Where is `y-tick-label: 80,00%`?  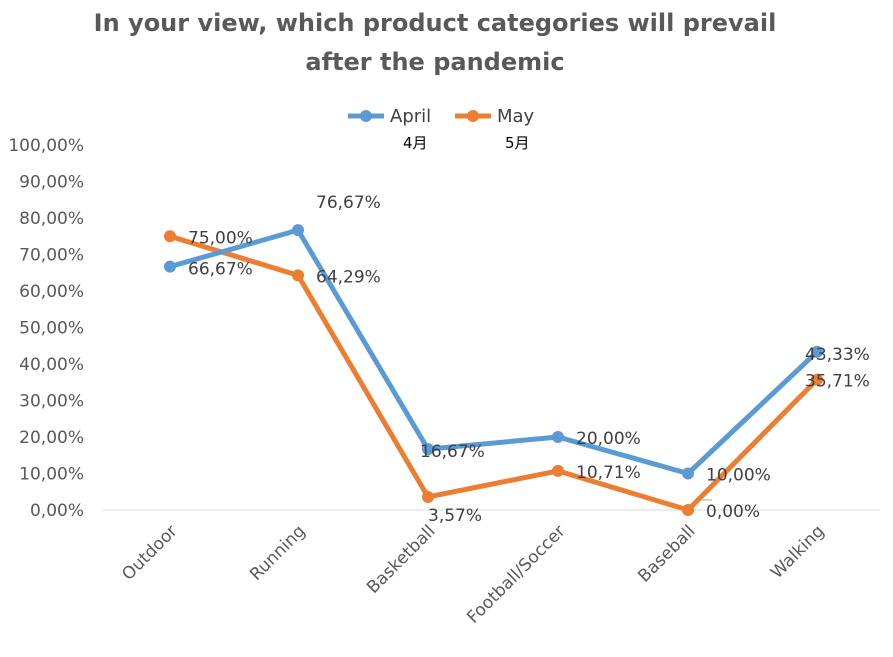 y-tick-label: 80,00% is located at coordinates (51, 219).